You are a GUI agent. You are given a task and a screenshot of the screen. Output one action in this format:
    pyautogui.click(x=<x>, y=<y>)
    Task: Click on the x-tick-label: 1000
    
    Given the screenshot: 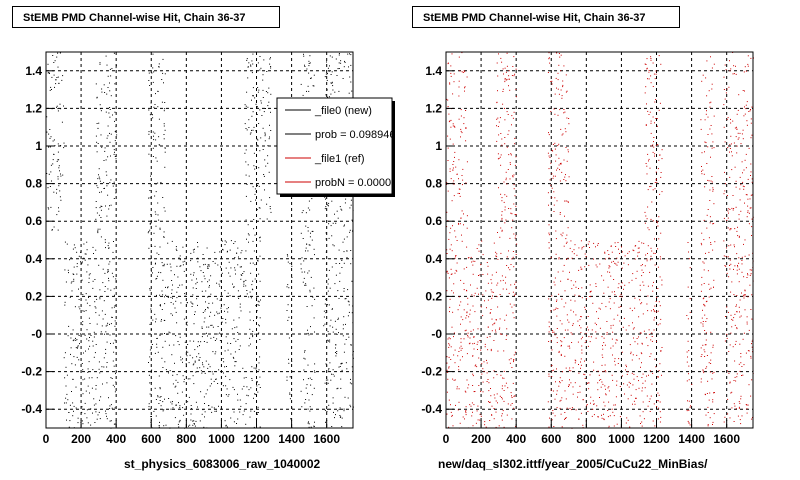 What is the action you would take?
    pyautogui.click(x=221, y=439)
    